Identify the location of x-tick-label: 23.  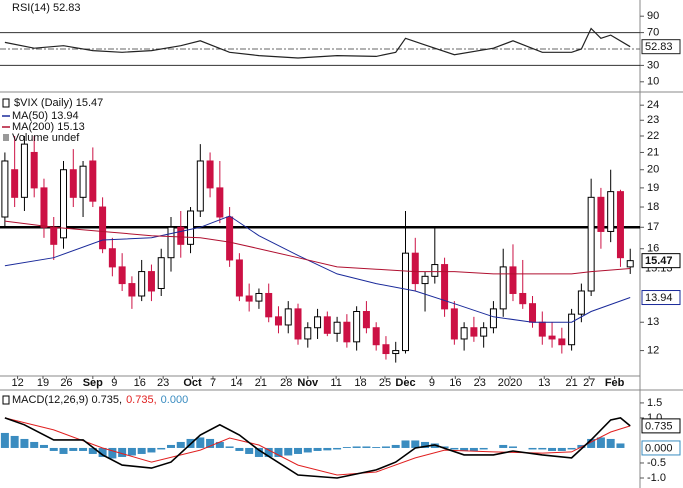
(480, 383).